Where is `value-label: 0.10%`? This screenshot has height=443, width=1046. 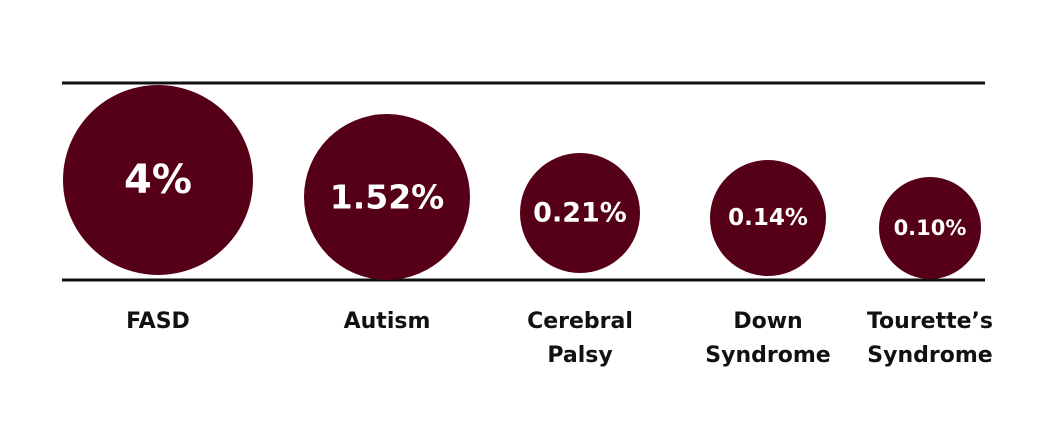
value-label: 0.10% is located at coordinates (930, 228).